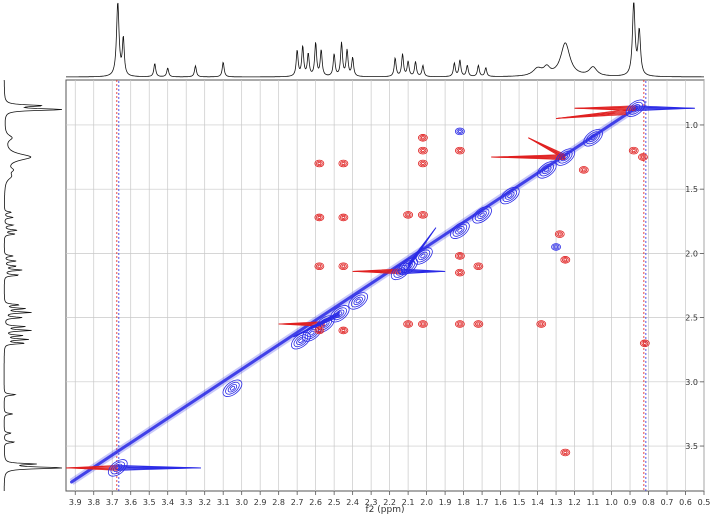  Describe the element at coordinates (667, 502) in the screenshot. I see `x-tick-label: 0.7` at that location.